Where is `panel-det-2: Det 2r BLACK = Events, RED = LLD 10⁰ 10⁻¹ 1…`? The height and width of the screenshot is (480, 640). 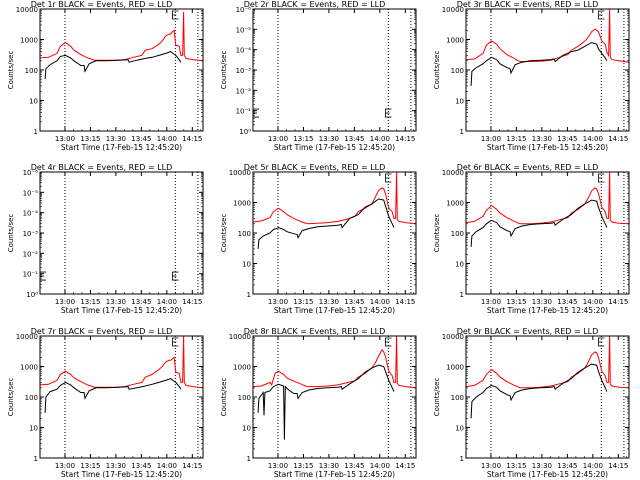
panel-det-2: Det 2r BLACK = Events, RED = LLD 10⁰ 10⁻¹ 1… is located at coordinates (318, 76).